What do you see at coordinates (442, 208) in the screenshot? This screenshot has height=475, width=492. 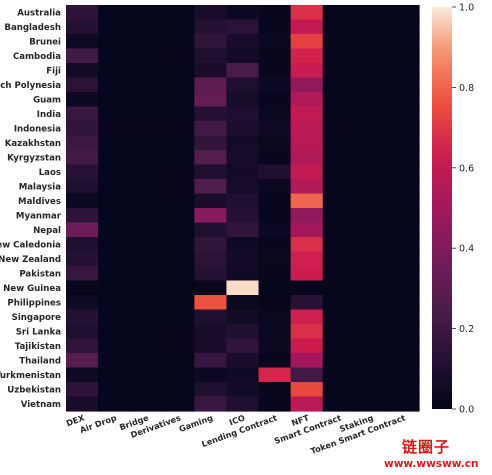 I see `colorbar` at bounding box center [442, 208].